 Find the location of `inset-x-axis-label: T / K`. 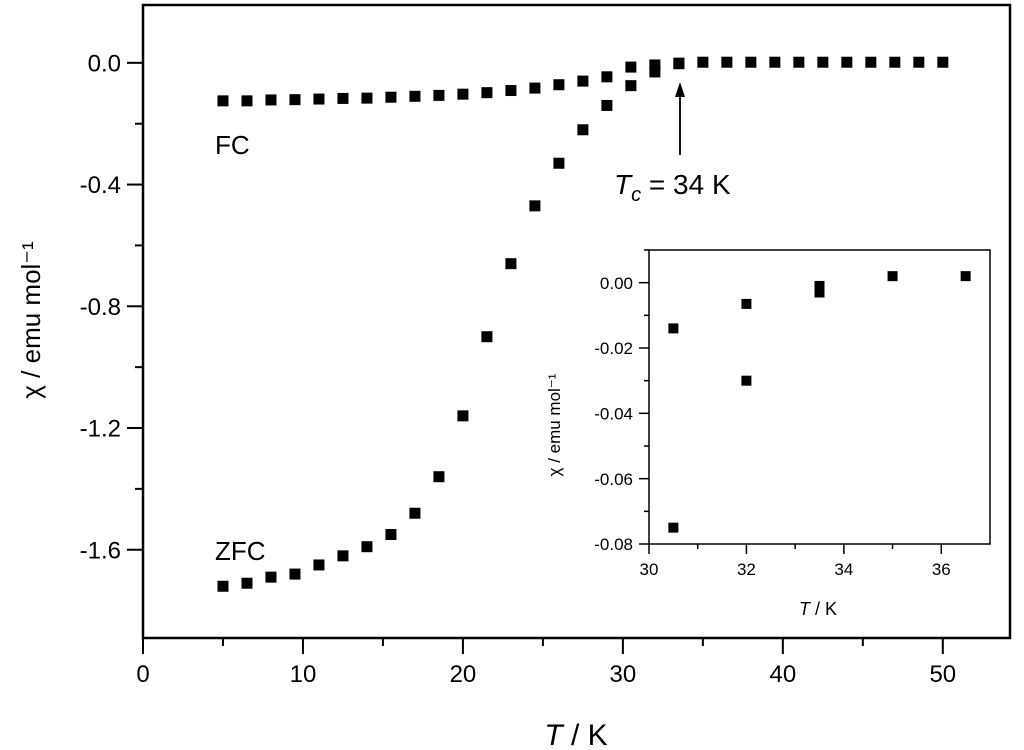

inset-x-axis-label: T / K is located at coordinates (818, 609).